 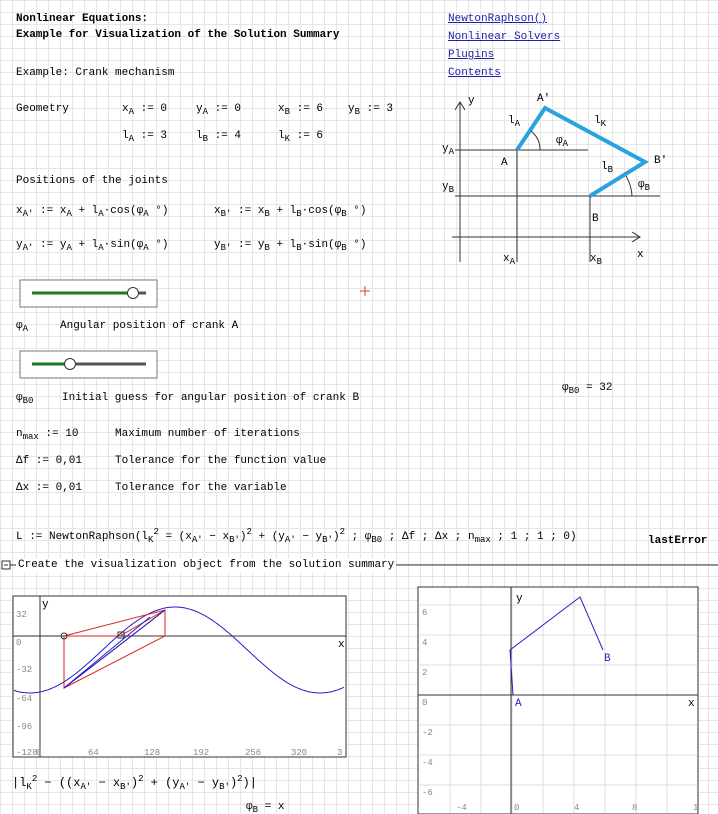 I want to click on check-expression: |lK2 − ((xA' − xB')2 + (yA' − yB')2)|, so click(x=134, y=783).